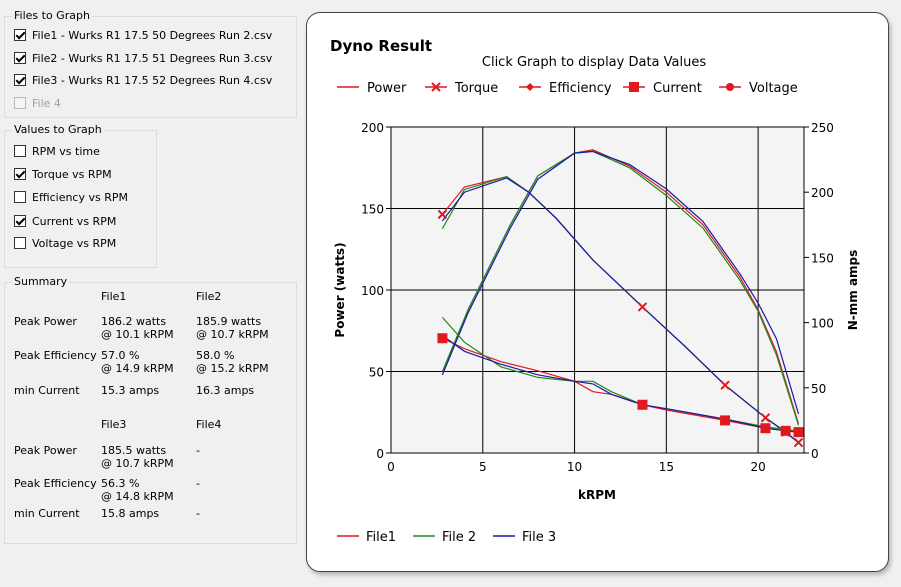  I want to click on y-tick-label: 150, so click(372, 210).